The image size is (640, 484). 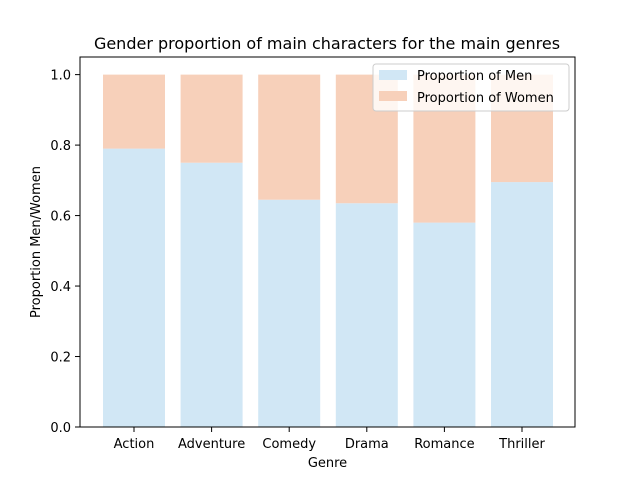 I want to click on x-tick-label-adventure: Adventure, so click(x=211, y=444).